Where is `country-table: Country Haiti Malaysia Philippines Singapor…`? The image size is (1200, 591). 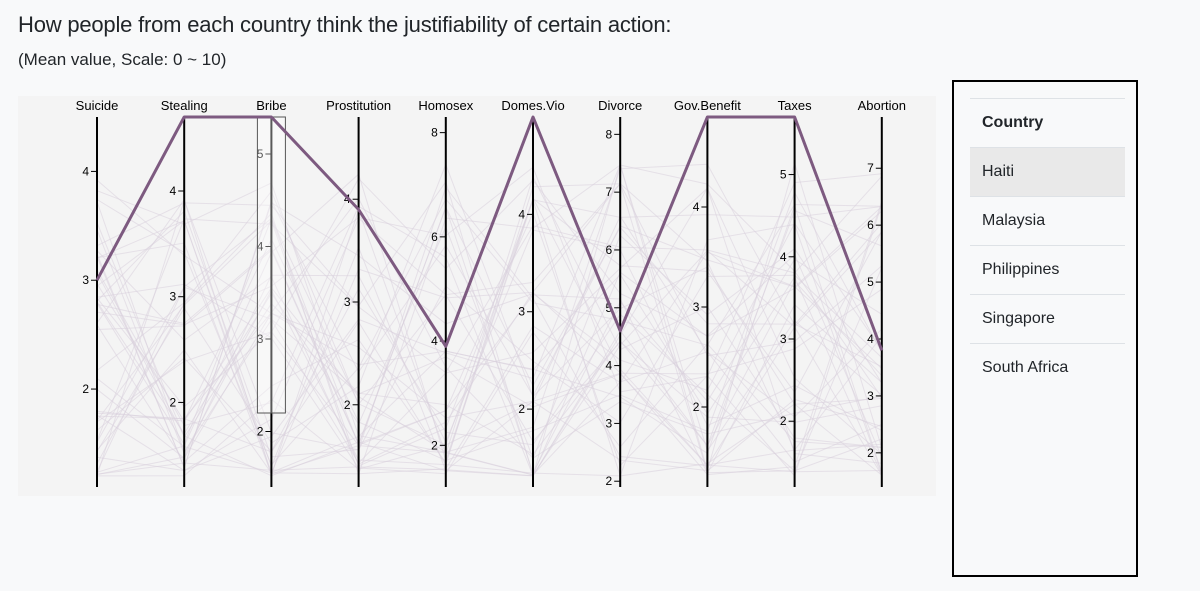
country-table: Country Haiti Malaysia Philippines Singapor… is located at coordinates (1047, 245).